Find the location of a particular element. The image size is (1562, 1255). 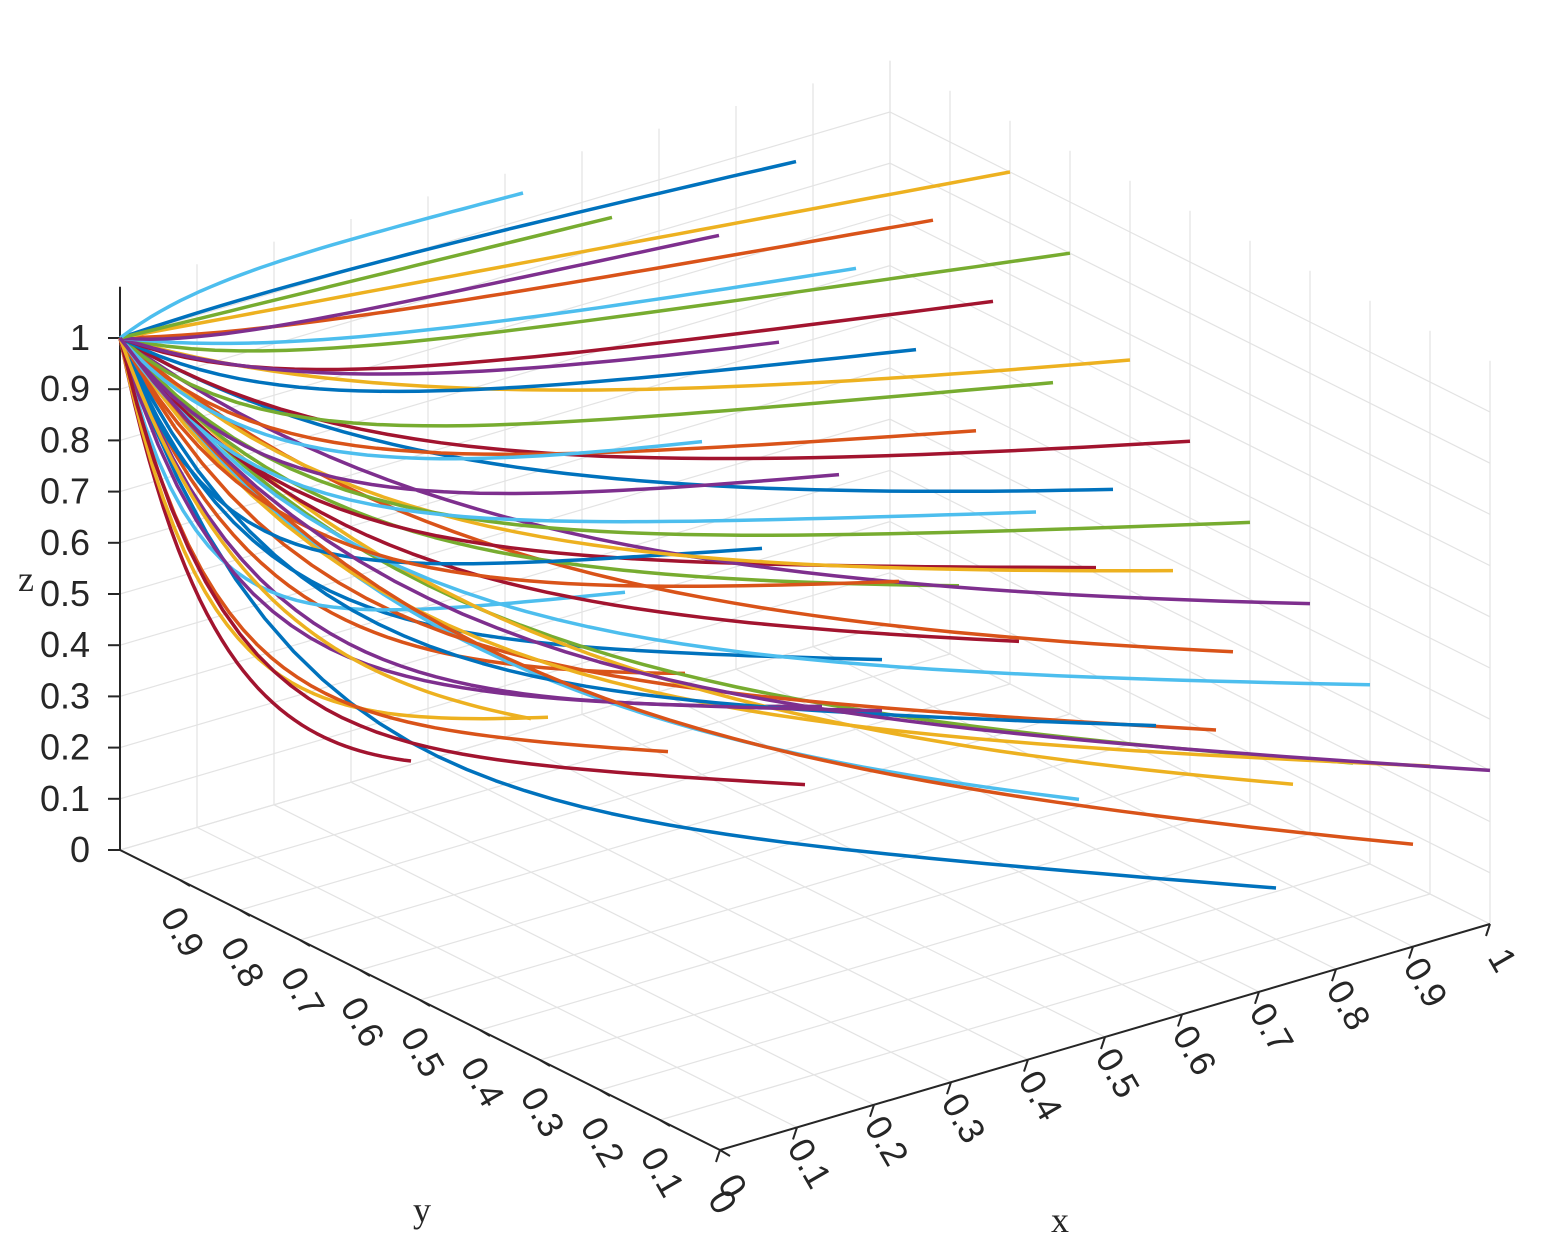

y-tick-label: 0.4 is located at coordinates (483, 1082).